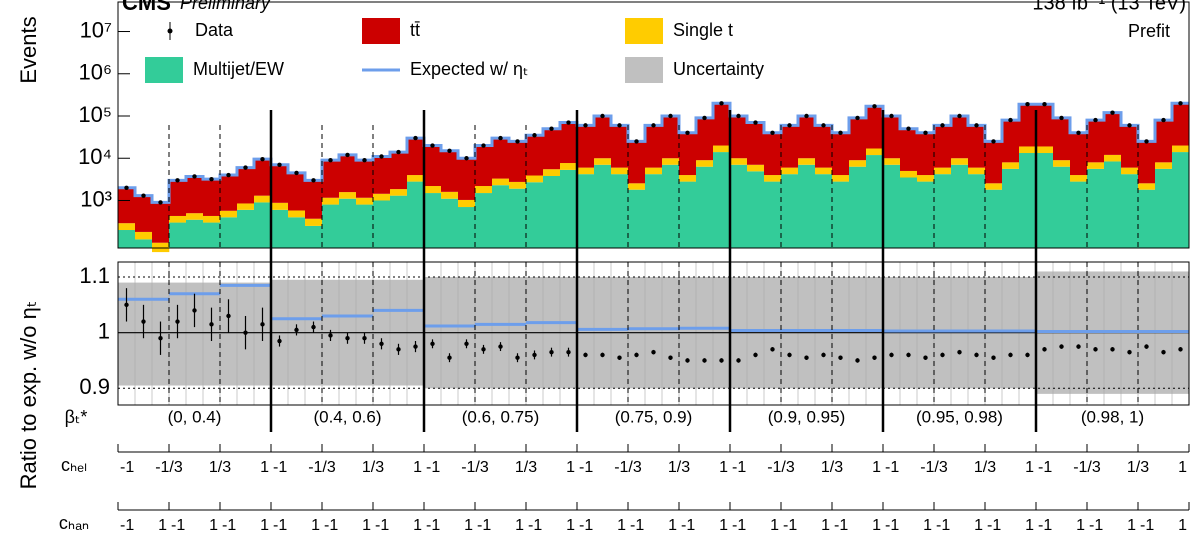  What do you see at coordinates (74, 523) in the screenshot?
I see `chan-label: cₕₐₙ` at bounding box center [74, 523].